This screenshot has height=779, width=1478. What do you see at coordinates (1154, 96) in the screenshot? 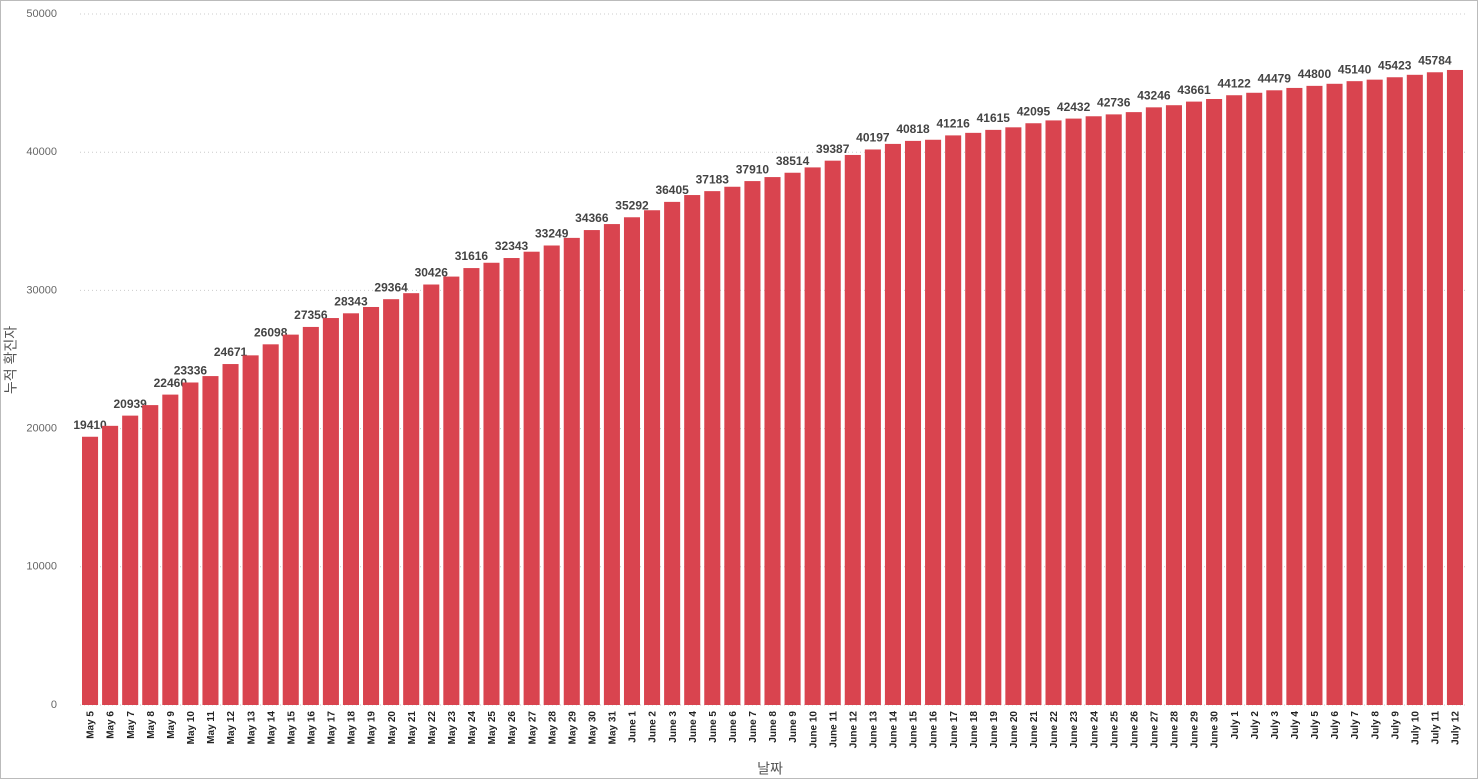
I see `data-label: 43246` at bounding box center [1154, 96].